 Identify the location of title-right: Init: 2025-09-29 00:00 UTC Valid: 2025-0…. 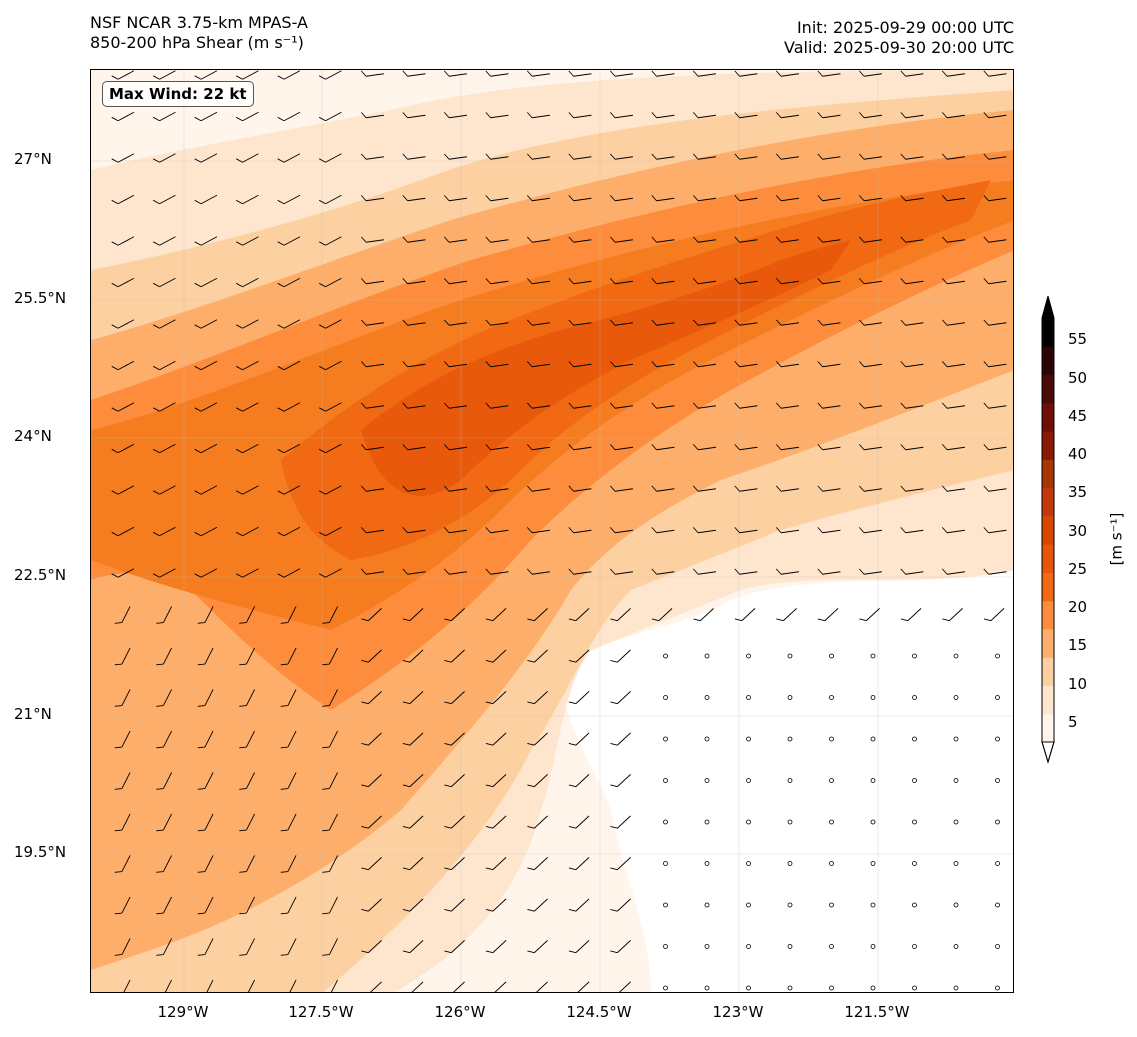
(899, 38).